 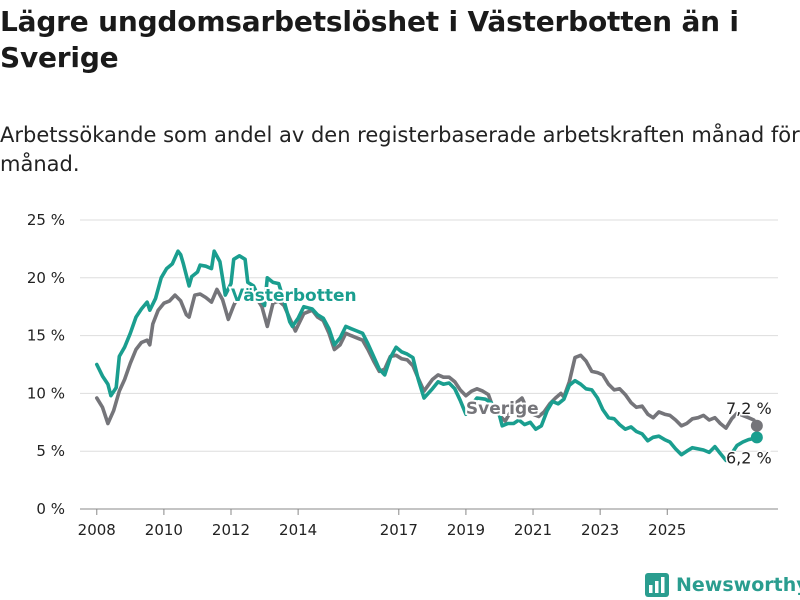 I want to click on brand-footer: Newsworthy, so click(x=722, y=585).